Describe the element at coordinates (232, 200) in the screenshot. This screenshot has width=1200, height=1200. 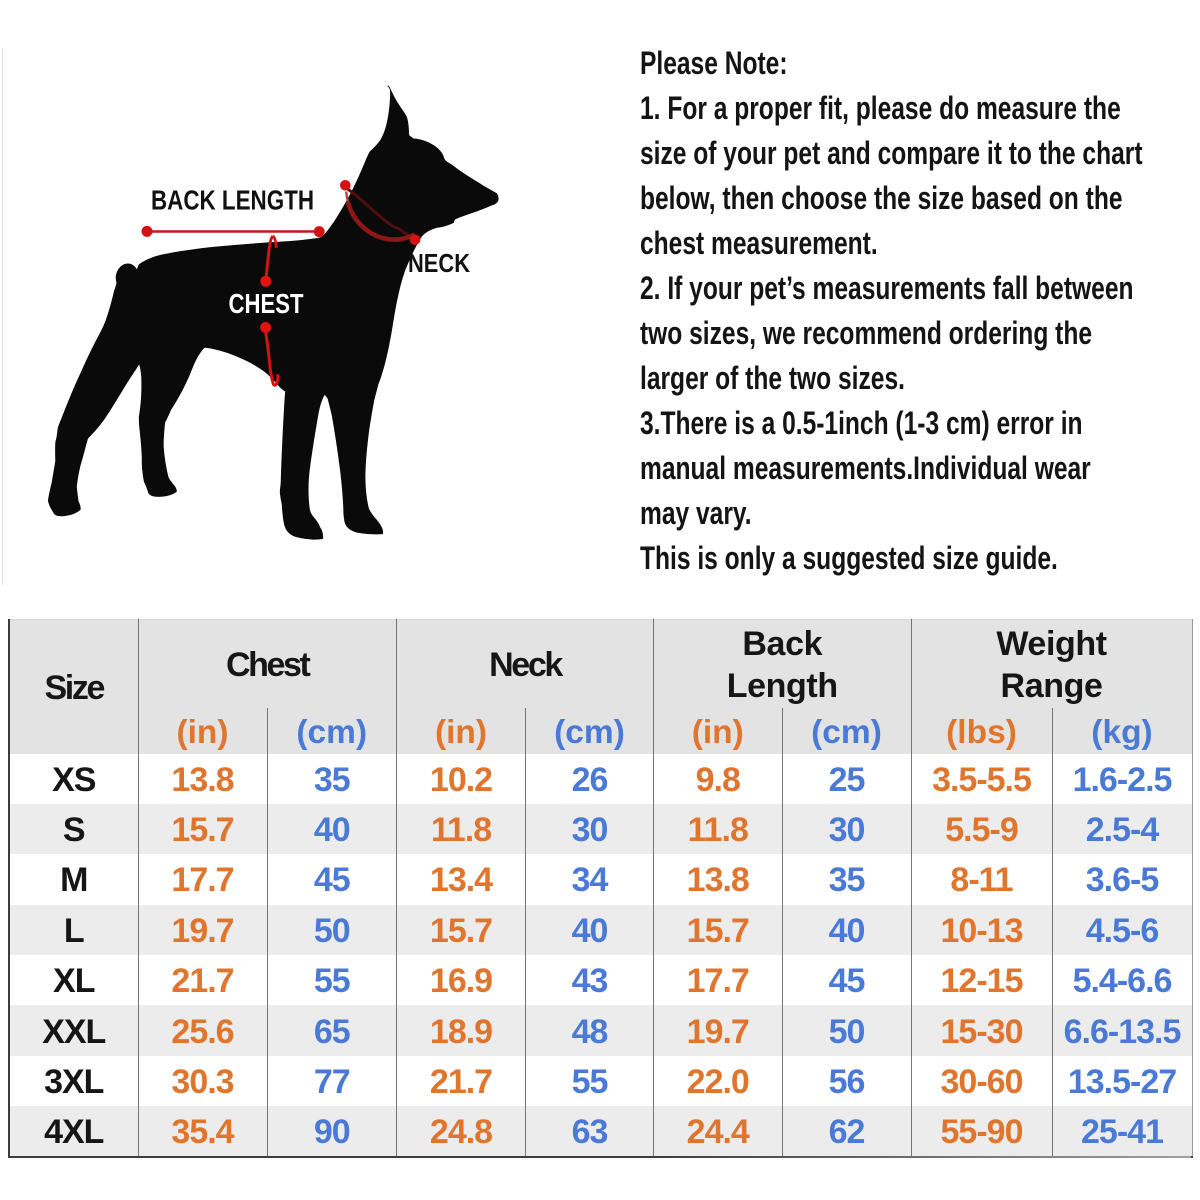
I see `svg-text: BACK LENGTH` at that location.